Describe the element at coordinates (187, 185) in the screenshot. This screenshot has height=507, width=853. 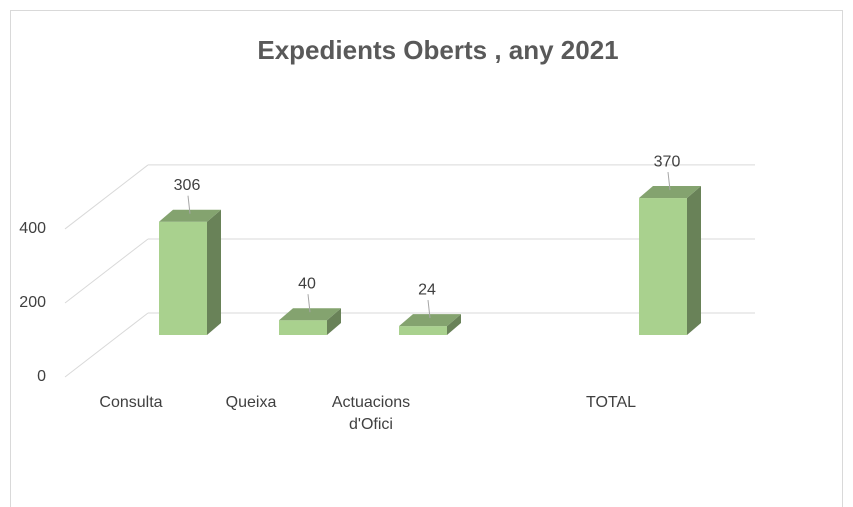
I see `data-label: 306` at that location.